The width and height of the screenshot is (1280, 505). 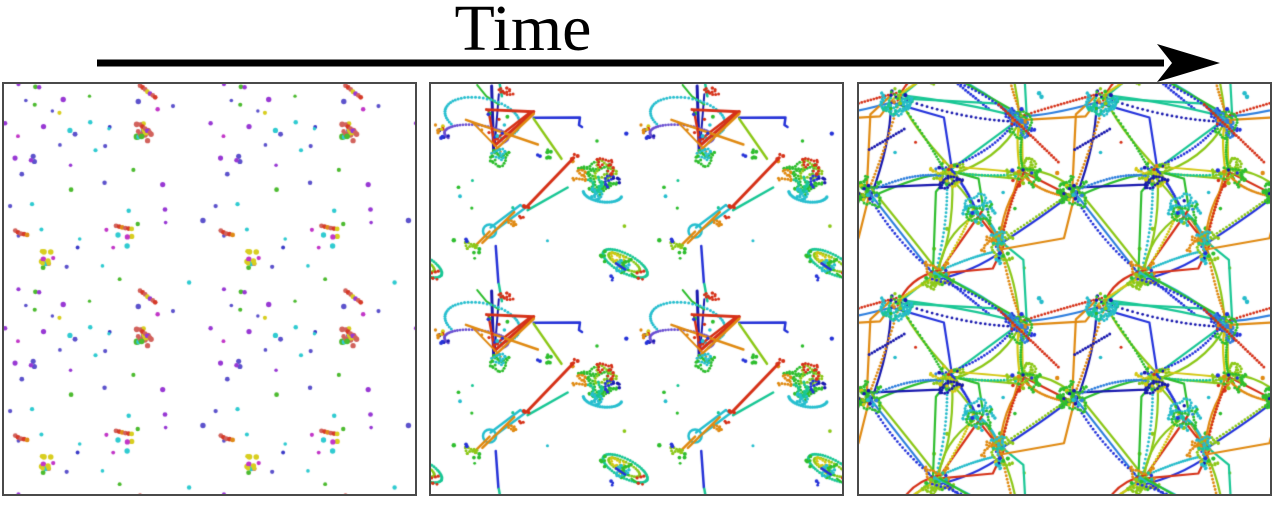 What do you see at coordinates (523, 32) in the screenshot?
I see `figure-title: Time` at bounding box center [523, 32].